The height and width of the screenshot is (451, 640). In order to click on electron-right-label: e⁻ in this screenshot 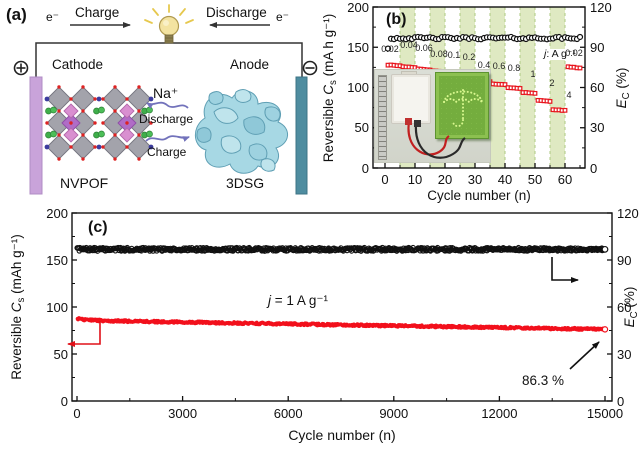, I will do `click(283, 17)`.